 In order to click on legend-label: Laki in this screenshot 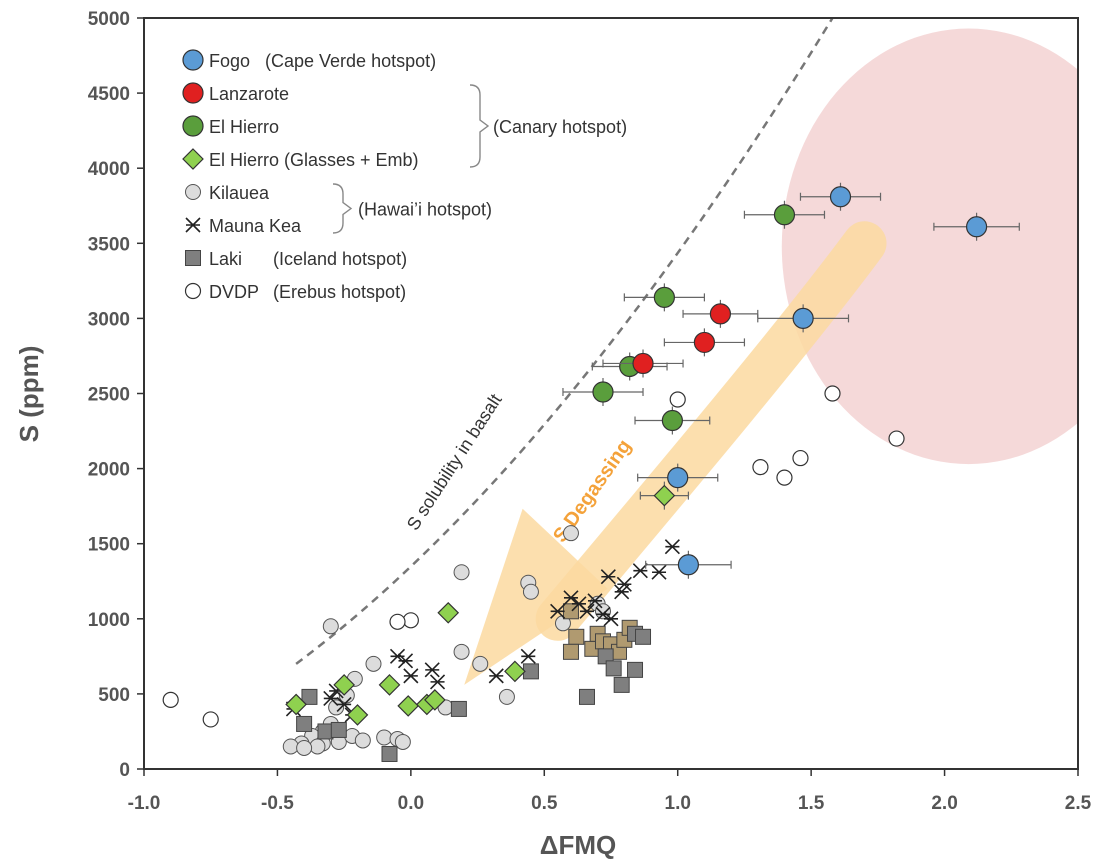, I will do `click(225, 259)`.